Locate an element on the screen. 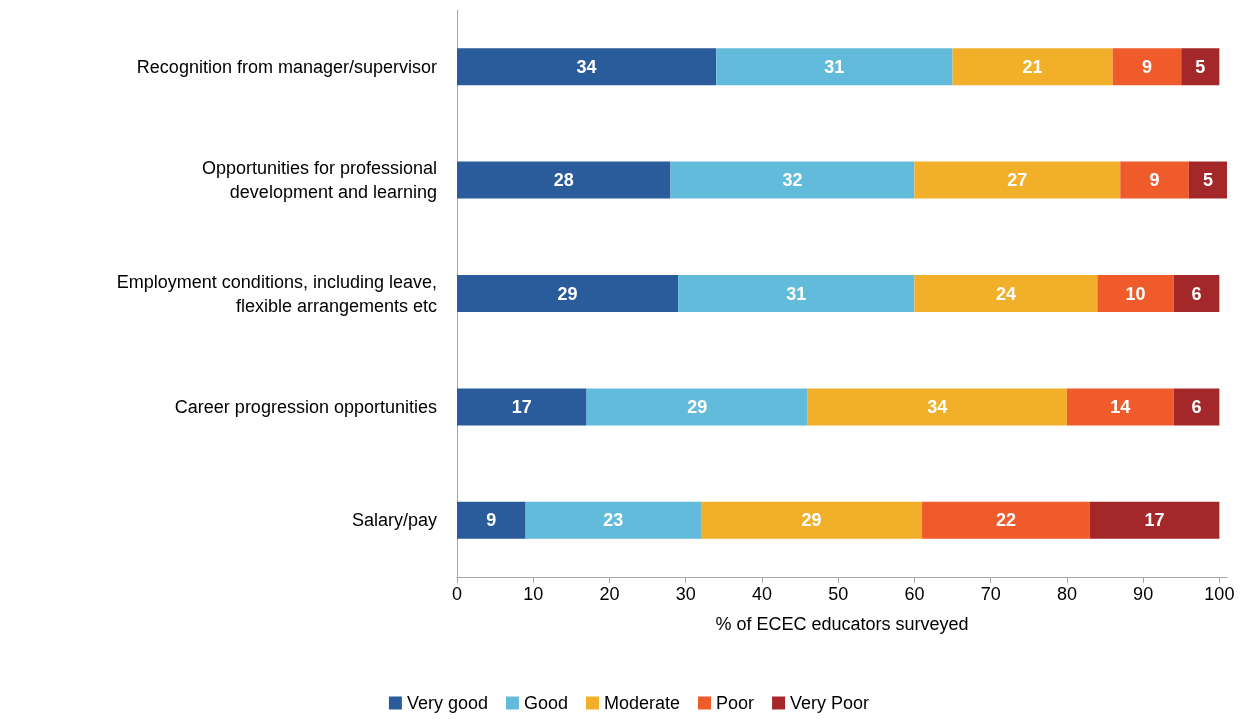 This screenshot has width=1258, height=719. y-tick-label: Salary/pay is located at coordinates (394, 520).